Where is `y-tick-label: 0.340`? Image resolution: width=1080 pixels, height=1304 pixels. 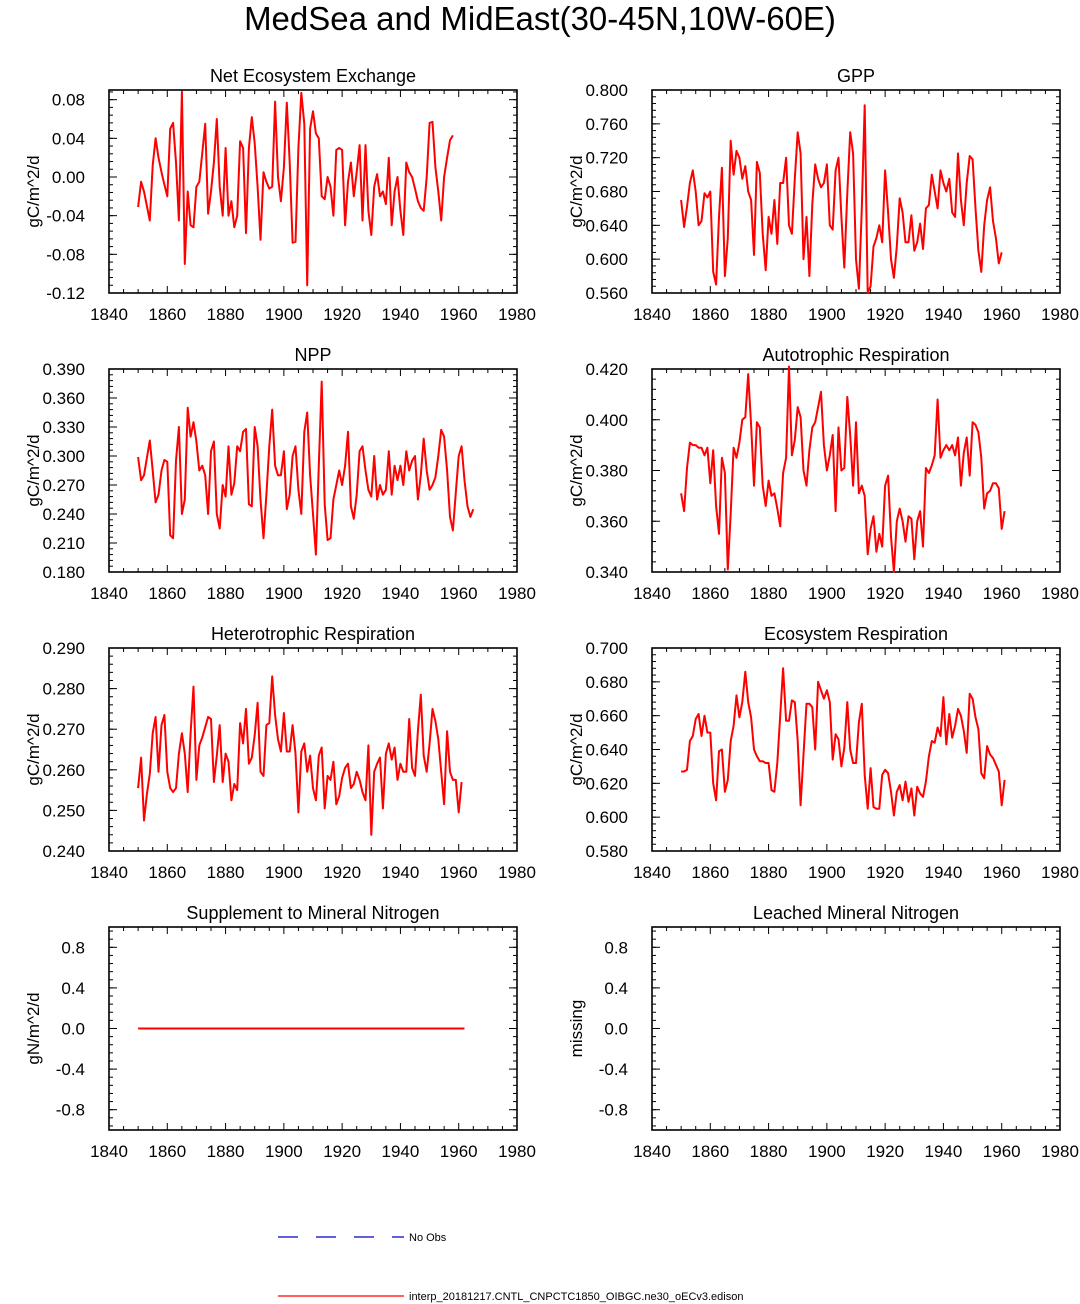 y-tick-label: 0.340 is located at coordinates (606, 572).